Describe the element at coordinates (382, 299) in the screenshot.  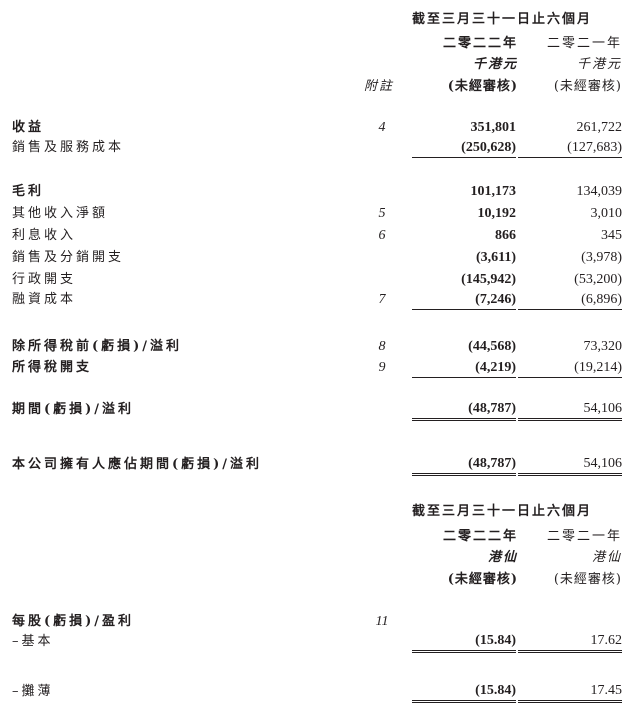
I see `note-ref: 7` at that location.